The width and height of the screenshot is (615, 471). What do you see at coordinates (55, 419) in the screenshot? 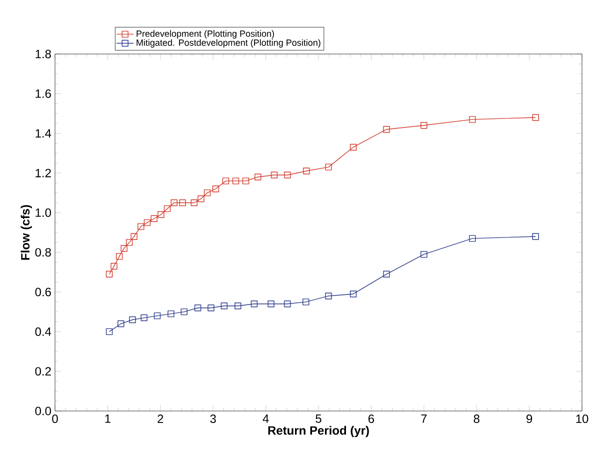
I see `x-tick-label: 0` at bounding box center [55, 419].